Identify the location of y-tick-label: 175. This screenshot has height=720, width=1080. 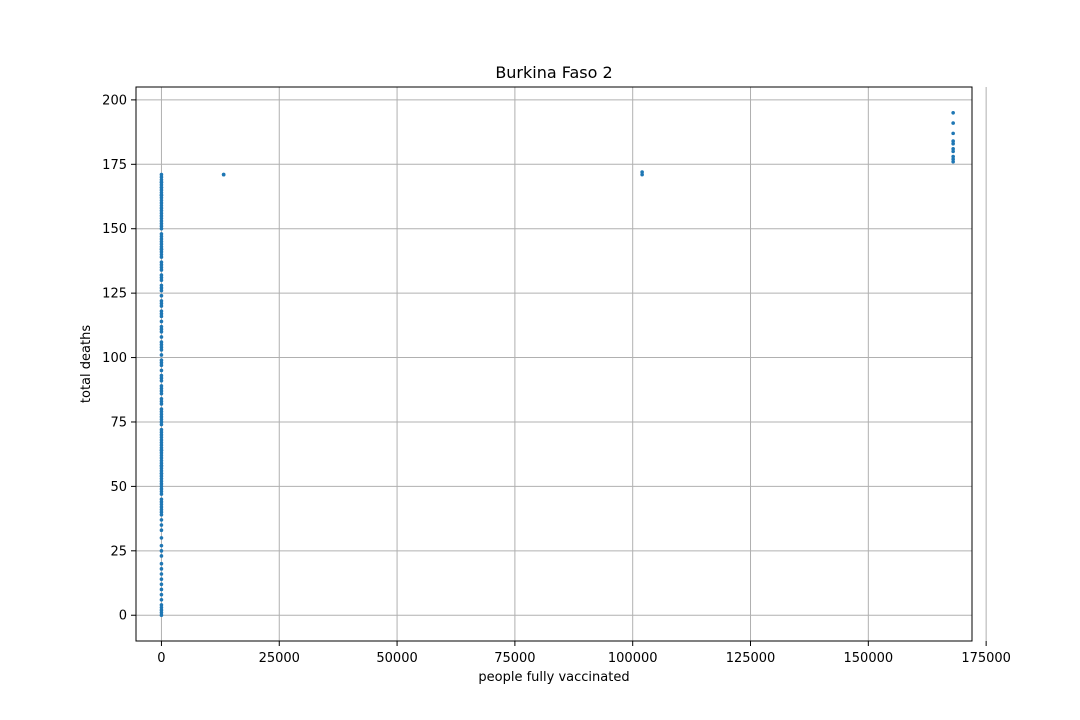
(114, 165).